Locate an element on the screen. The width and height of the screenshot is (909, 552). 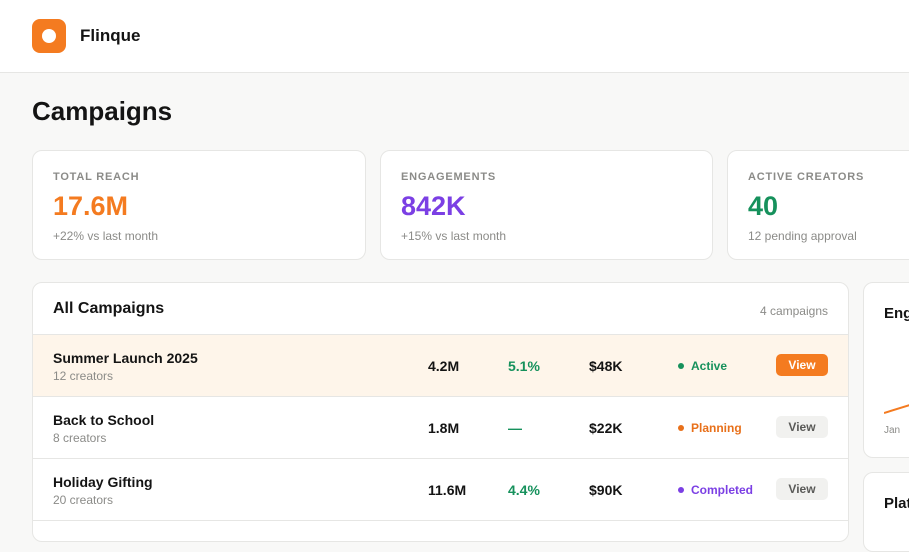
campaign-reach: 4.2M is located at coordinates (444, 366).